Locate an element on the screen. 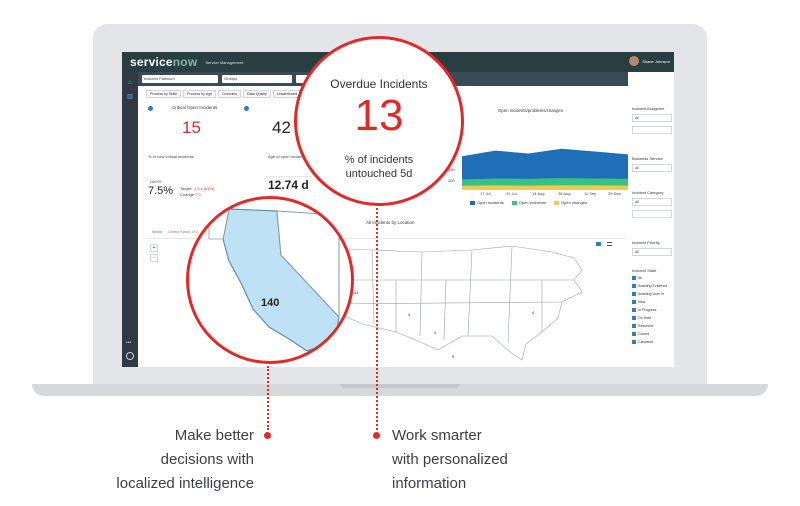 The image size is (800, 506). avatar is located at coordinates (634, 61).